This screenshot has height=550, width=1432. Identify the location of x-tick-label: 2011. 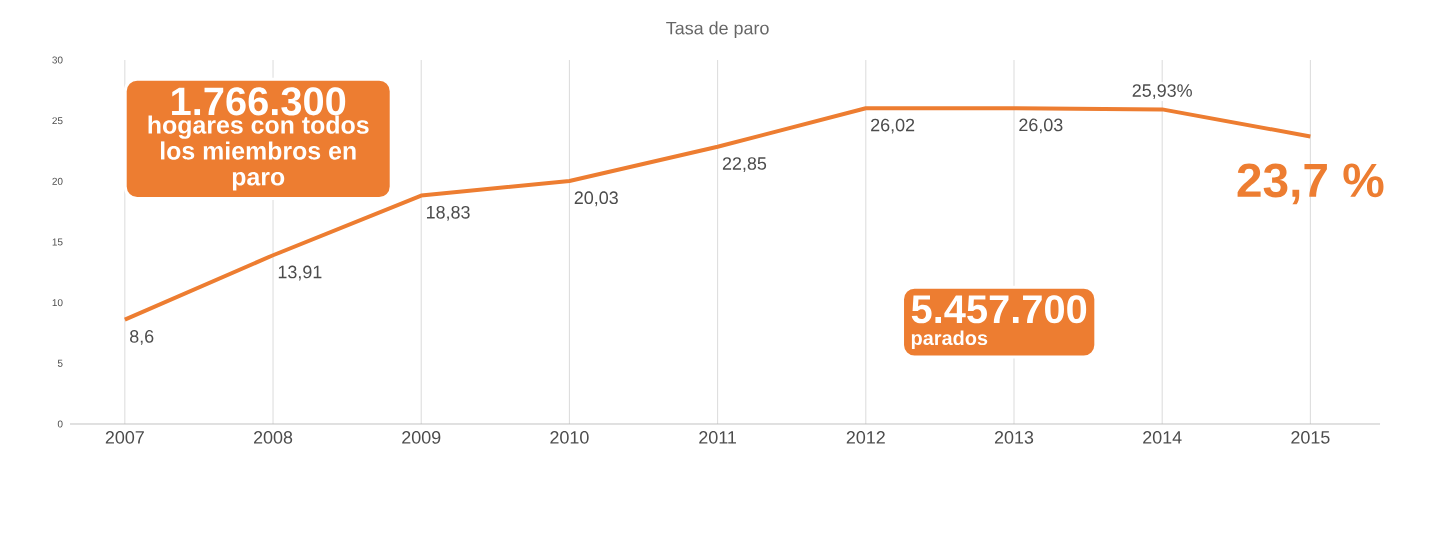
(718, 437).